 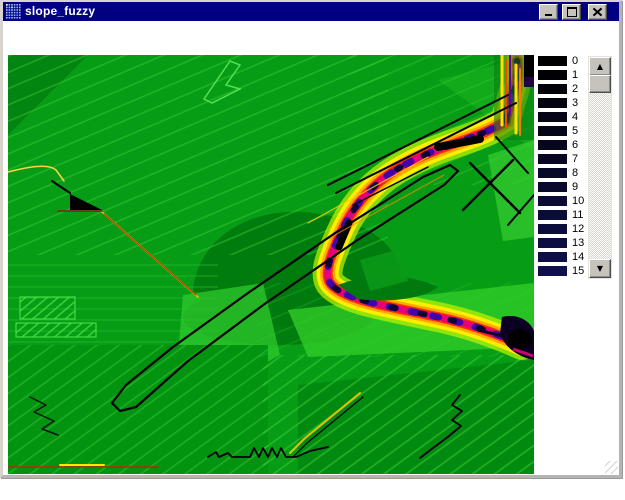 What do you see at coordinates (575, 103) in the screenshot?
I see `legend-value-label: 3` at bounding box center [575, 103].